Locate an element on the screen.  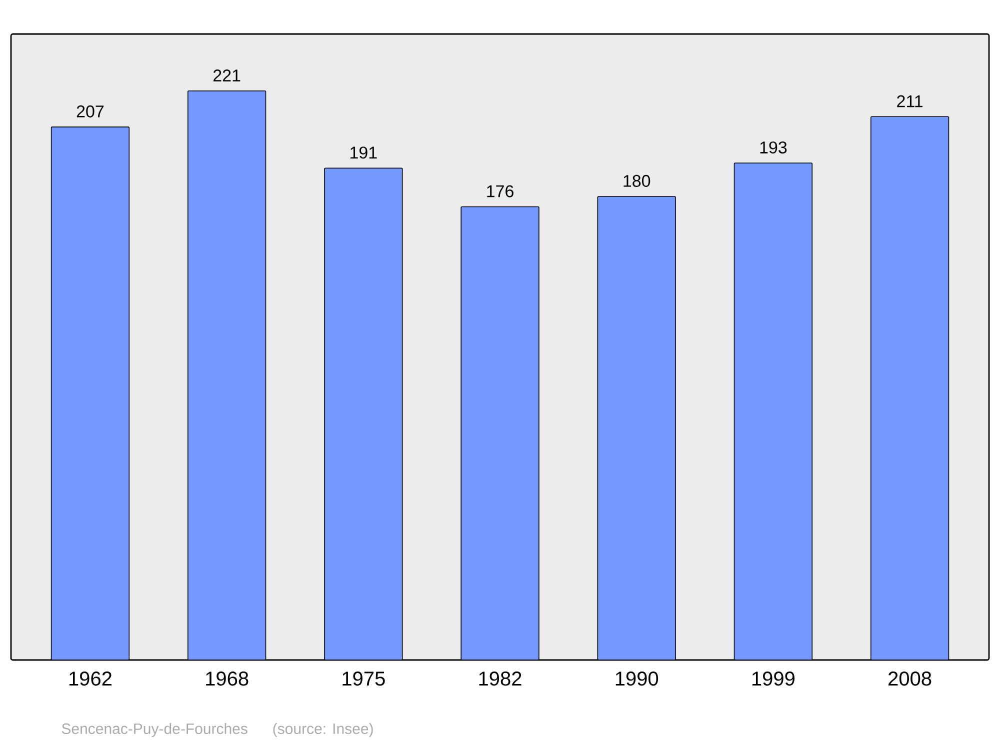
data-label: 176 is located at coordinates (500, 191).